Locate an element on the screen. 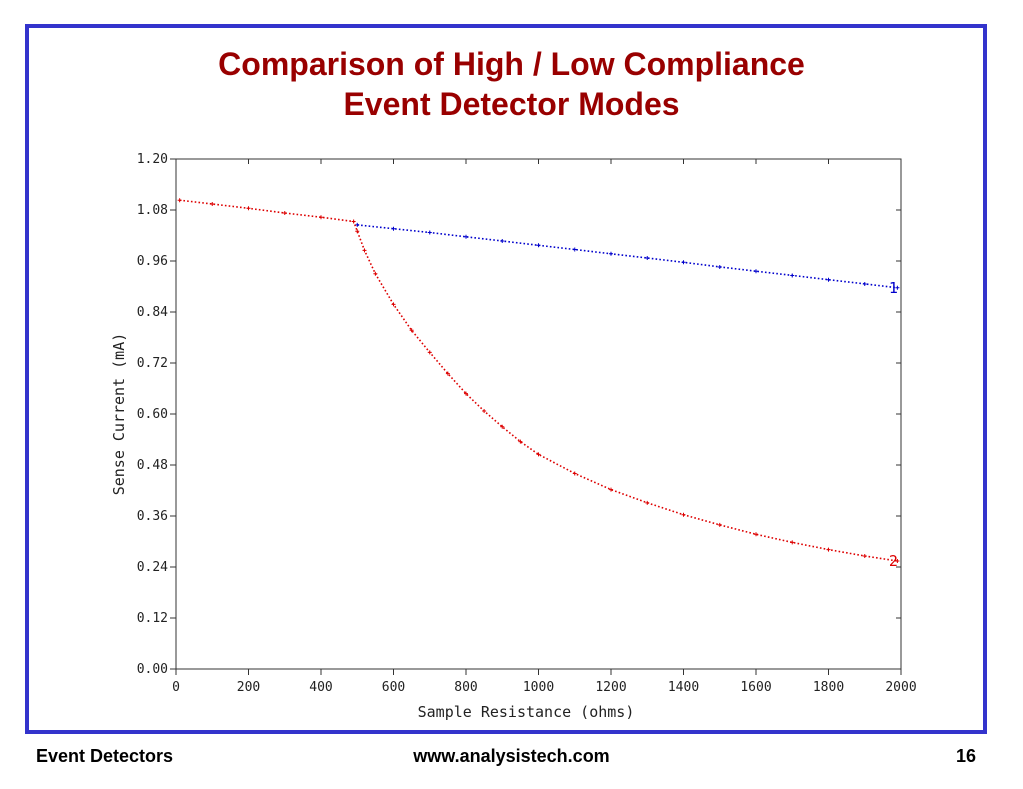 This screenshot has width=1023, height=789. x-axis-label: Sample Resistance (ohms) is located at coordinates (526, 712).